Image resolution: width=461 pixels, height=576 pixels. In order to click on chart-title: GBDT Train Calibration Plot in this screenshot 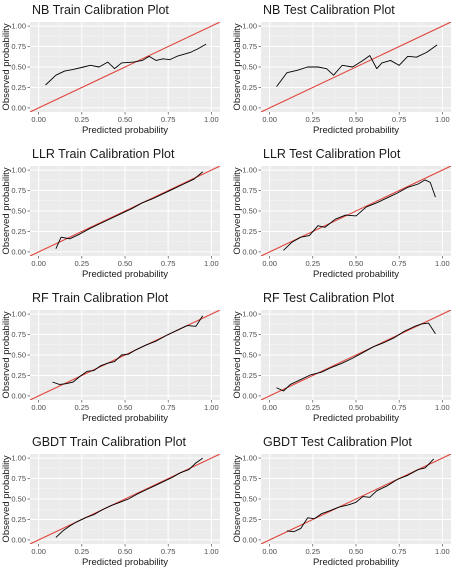, I will do `click(109, 442)`.